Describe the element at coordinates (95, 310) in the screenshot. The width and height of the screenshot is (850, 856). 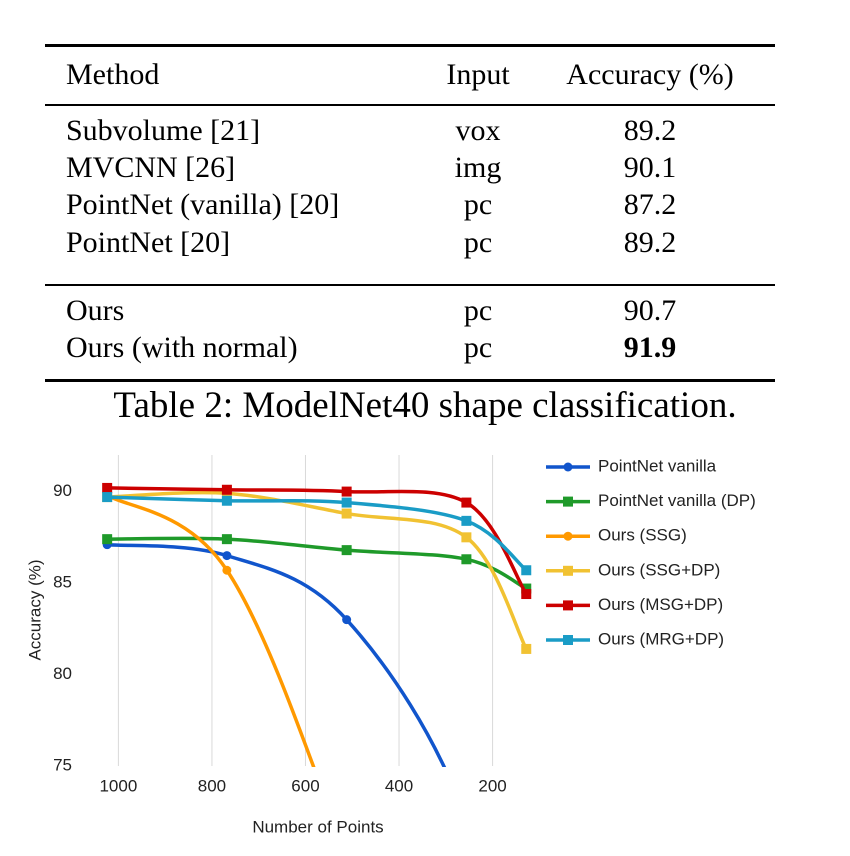
I see `cell: Ours` at that location.